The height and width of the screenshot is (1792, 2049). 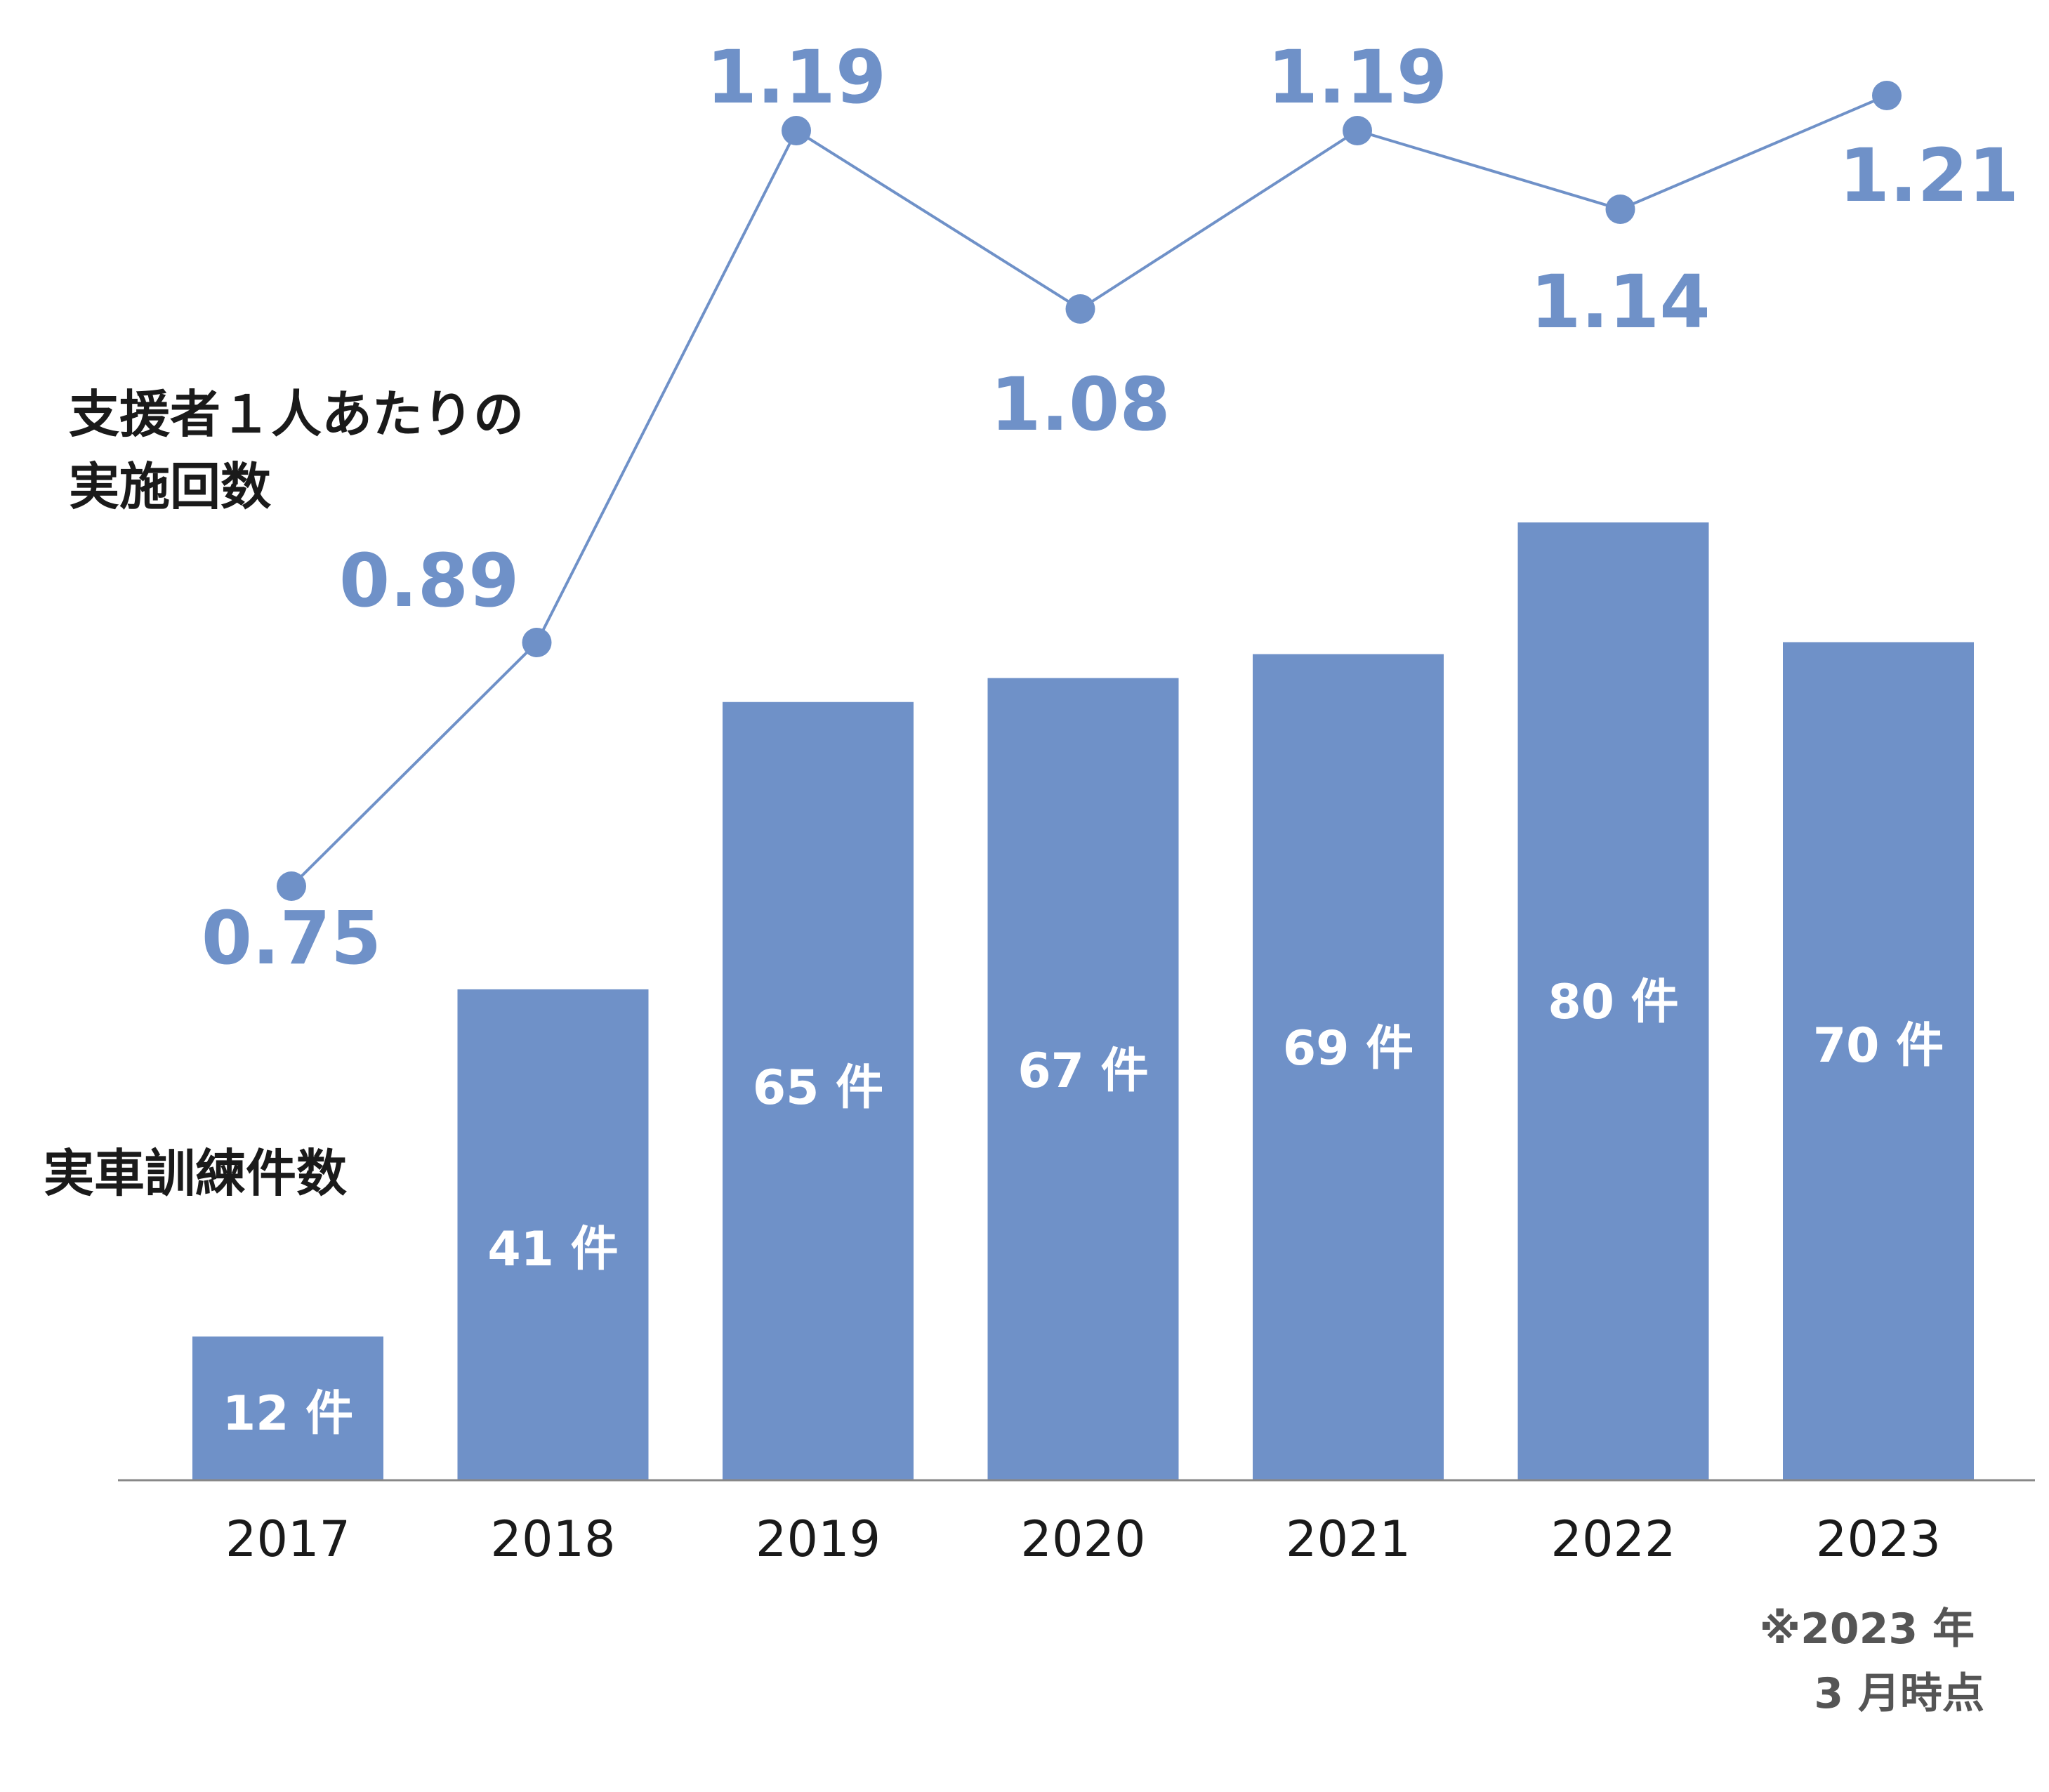 What do you see at coordinates (287, 1539) in the screenshot?
I see `x-tick-2017: 2017` at bounding box center [287, 1539].